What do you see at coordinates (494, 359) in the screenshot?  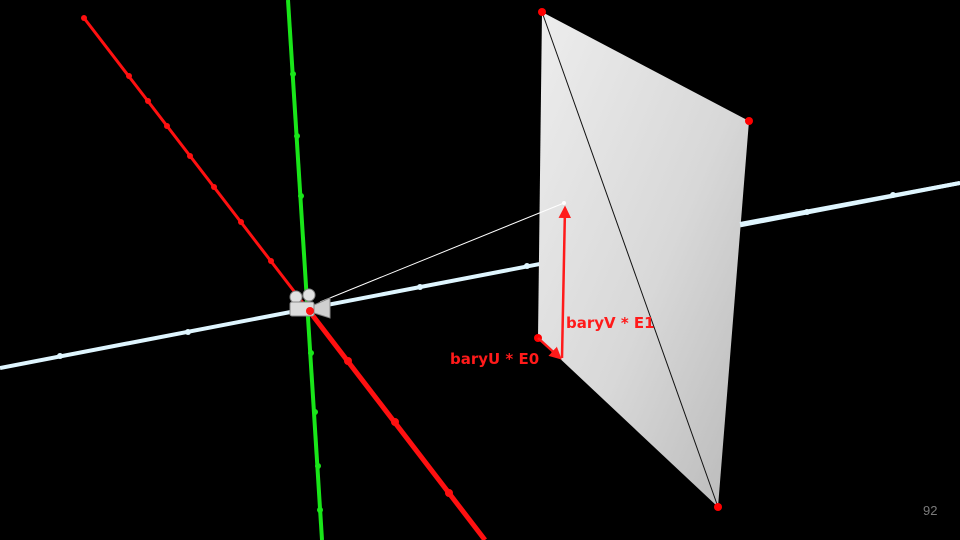 I see `bary-u-label: baryU * E0` at bounding box center [494, 359].